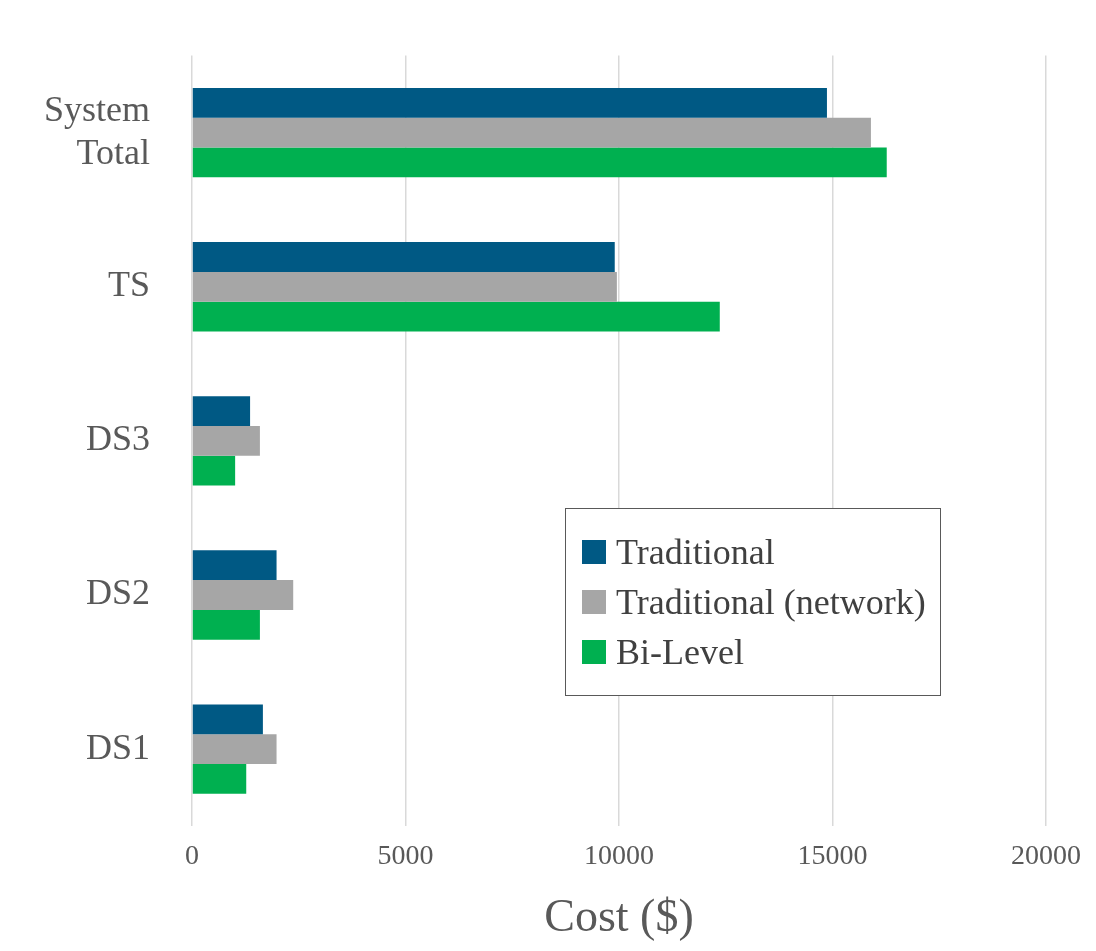 The image size is (1096, 951). What do you see at coordinates (97, 130) in the screenshot?
I see `y-tick-label: System Total` at bounding box center [97, 130].